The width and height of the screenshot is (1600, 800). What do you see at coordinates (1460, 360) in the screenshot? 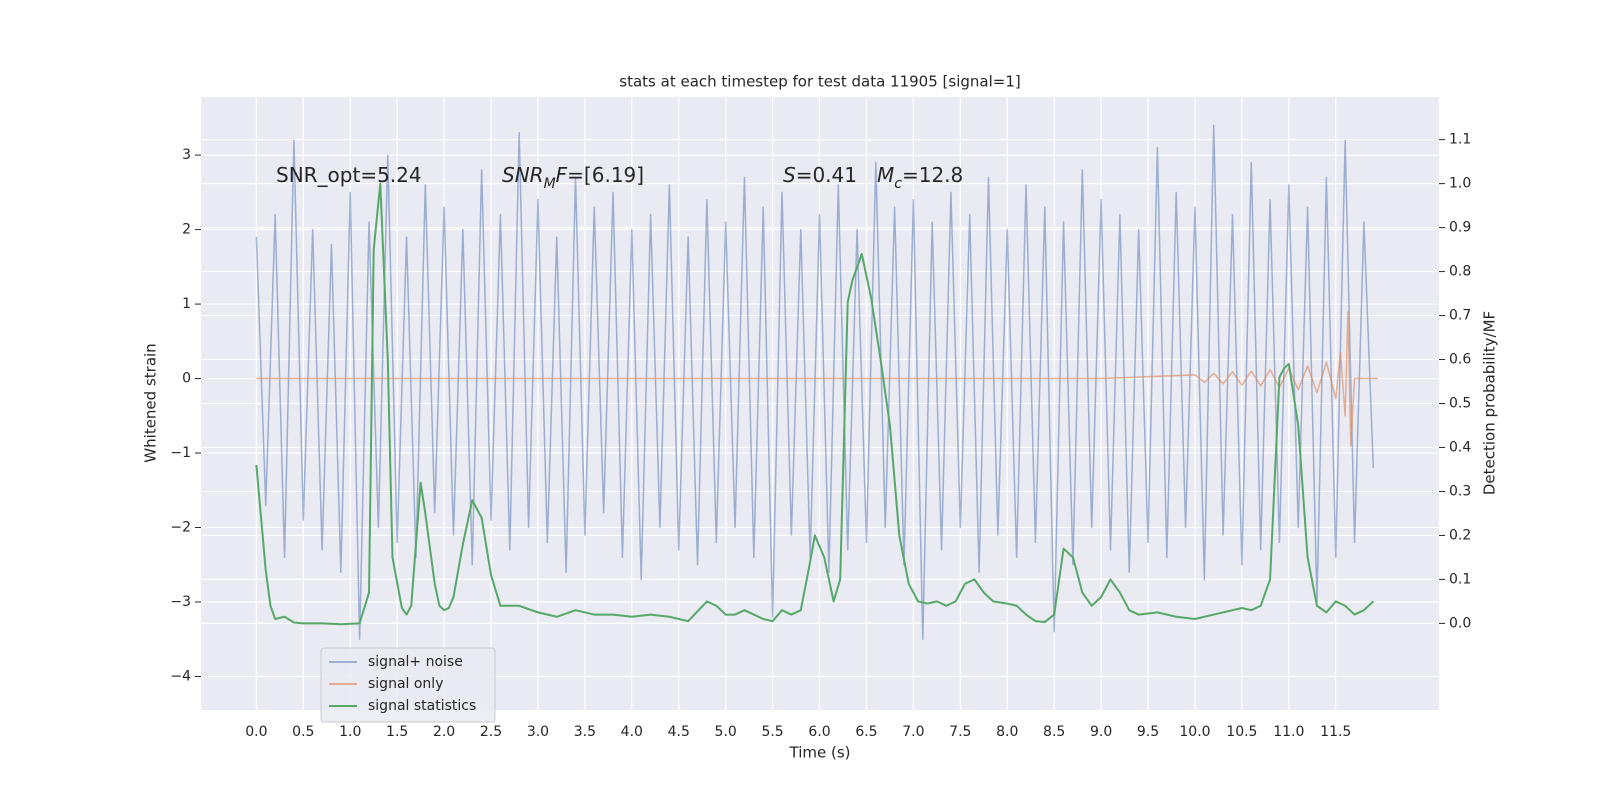
I see `y2-tick-label: 0.6` at bounding box center [1460, 360].